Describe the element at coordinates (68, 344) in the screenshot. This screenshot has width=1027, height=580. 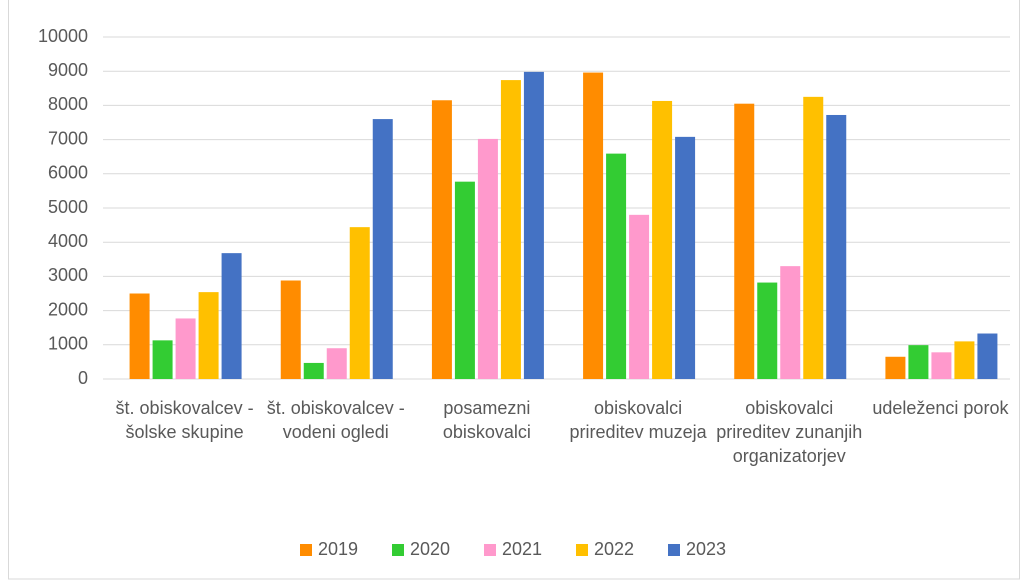
I see `y-tick-label: 1000` at that location.